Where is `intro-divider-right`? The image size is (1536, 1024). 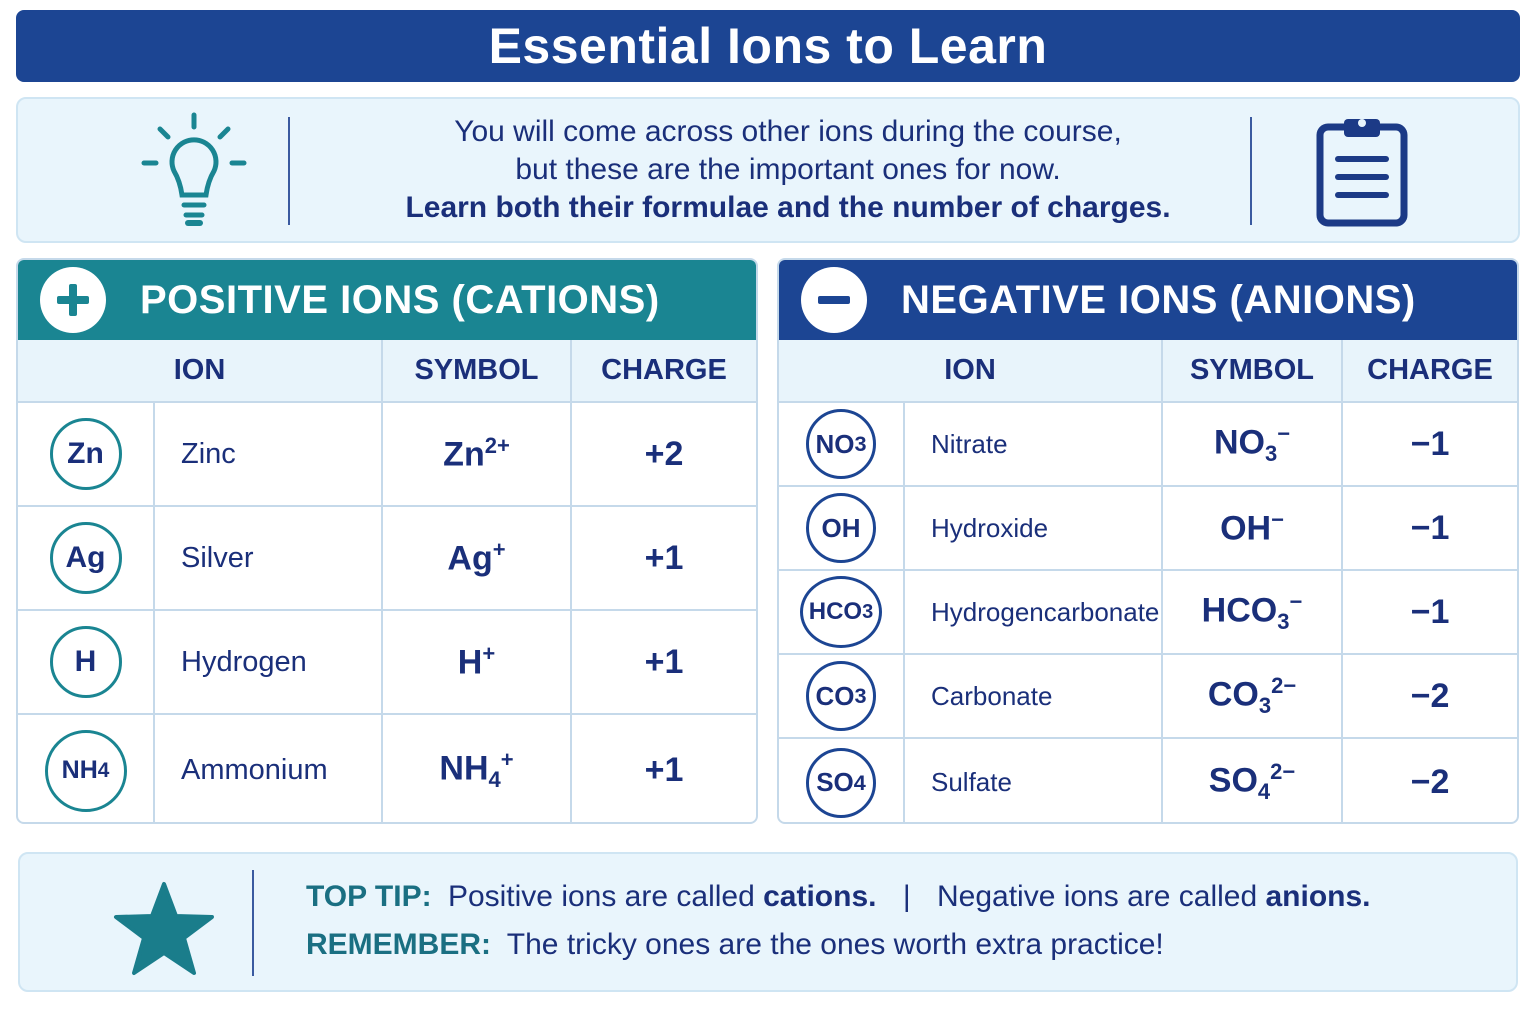 intro-divider-right is located at coordinates (1251, 171).